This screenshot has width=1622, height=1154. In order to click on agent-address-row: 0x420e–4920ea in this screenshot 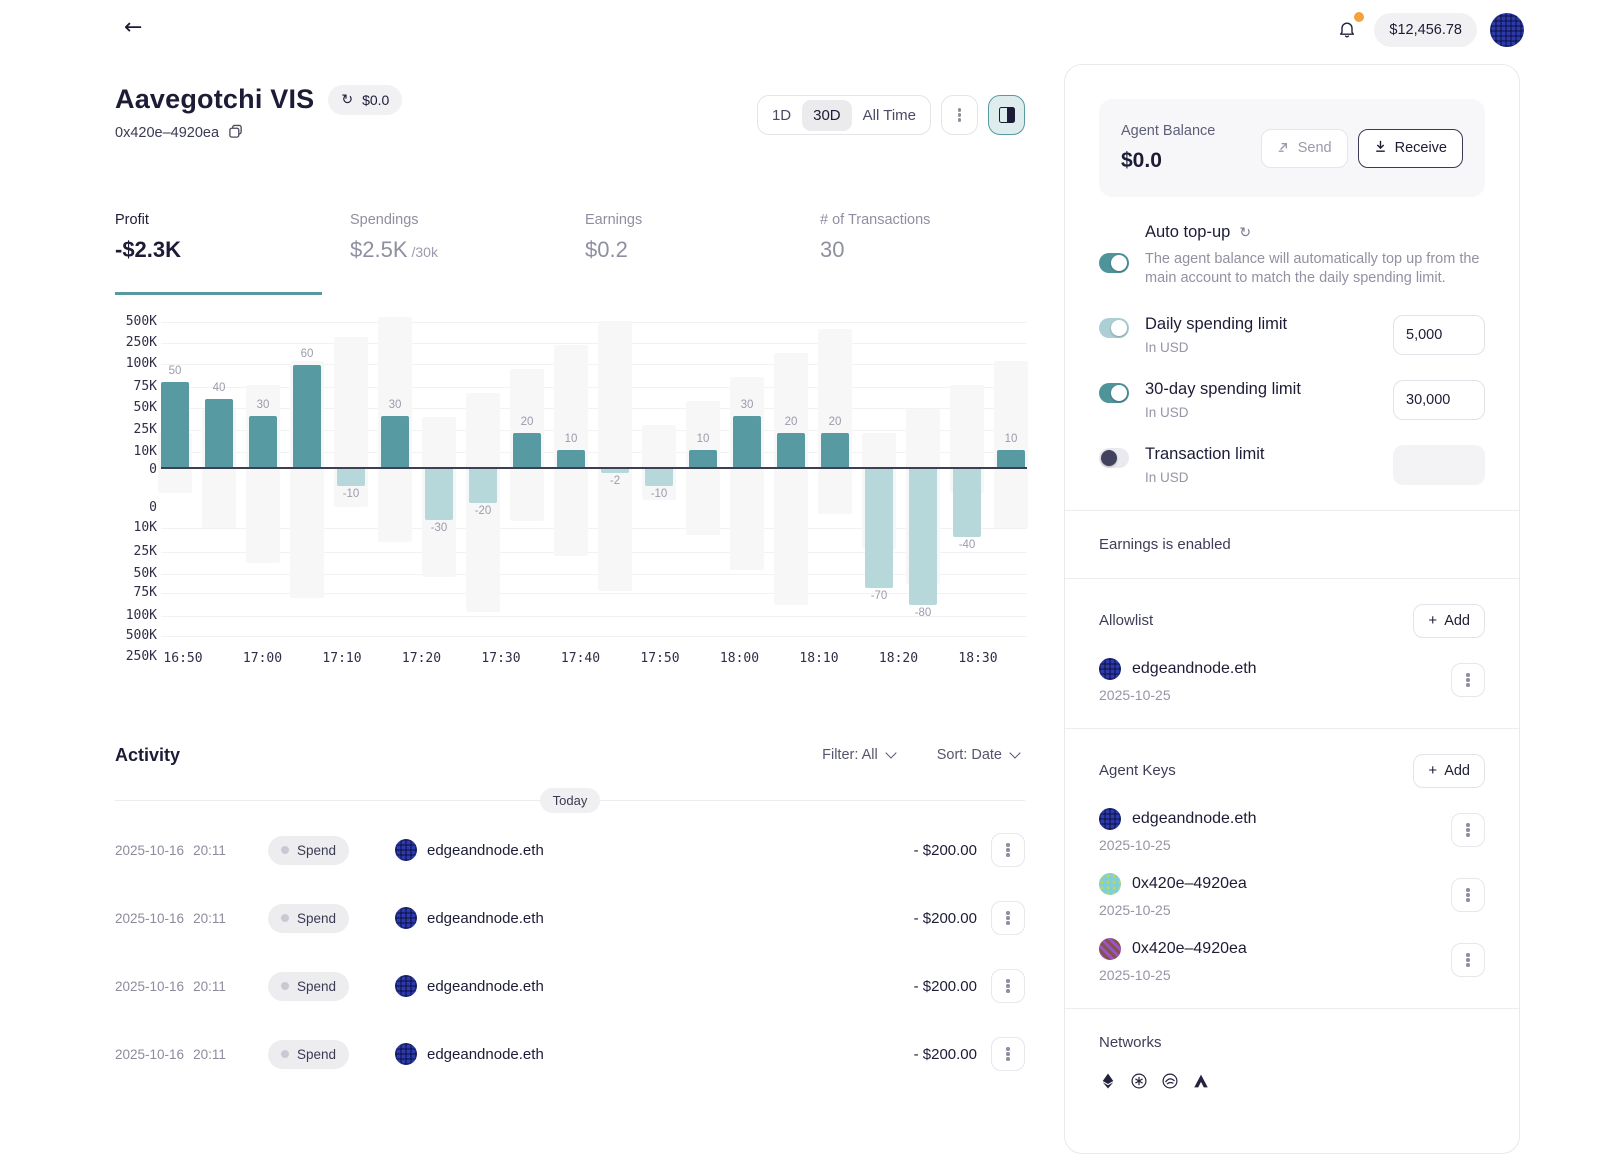, I will do `click(179, 133)`.